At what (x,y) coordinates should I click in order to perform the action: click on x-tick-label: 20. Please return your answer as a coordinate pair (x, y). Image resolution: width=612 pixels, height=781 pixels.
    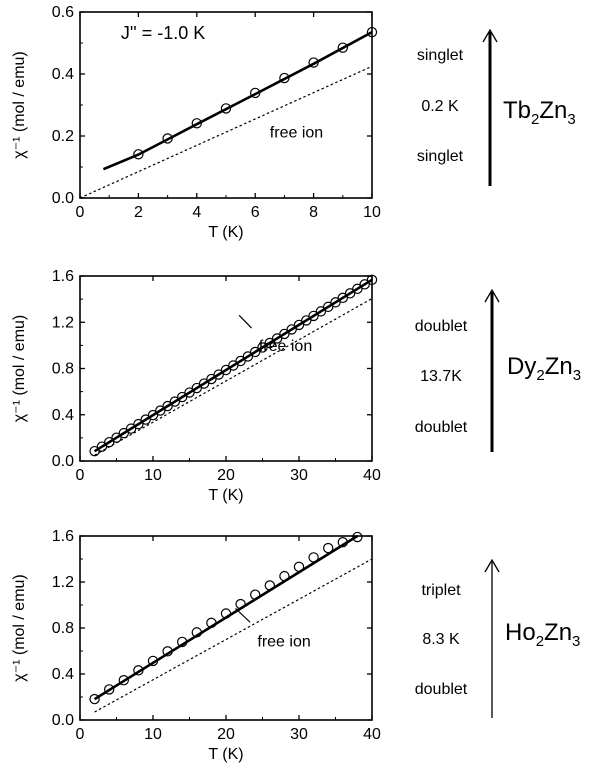
    Looking at the image, I should click on (226, 475).